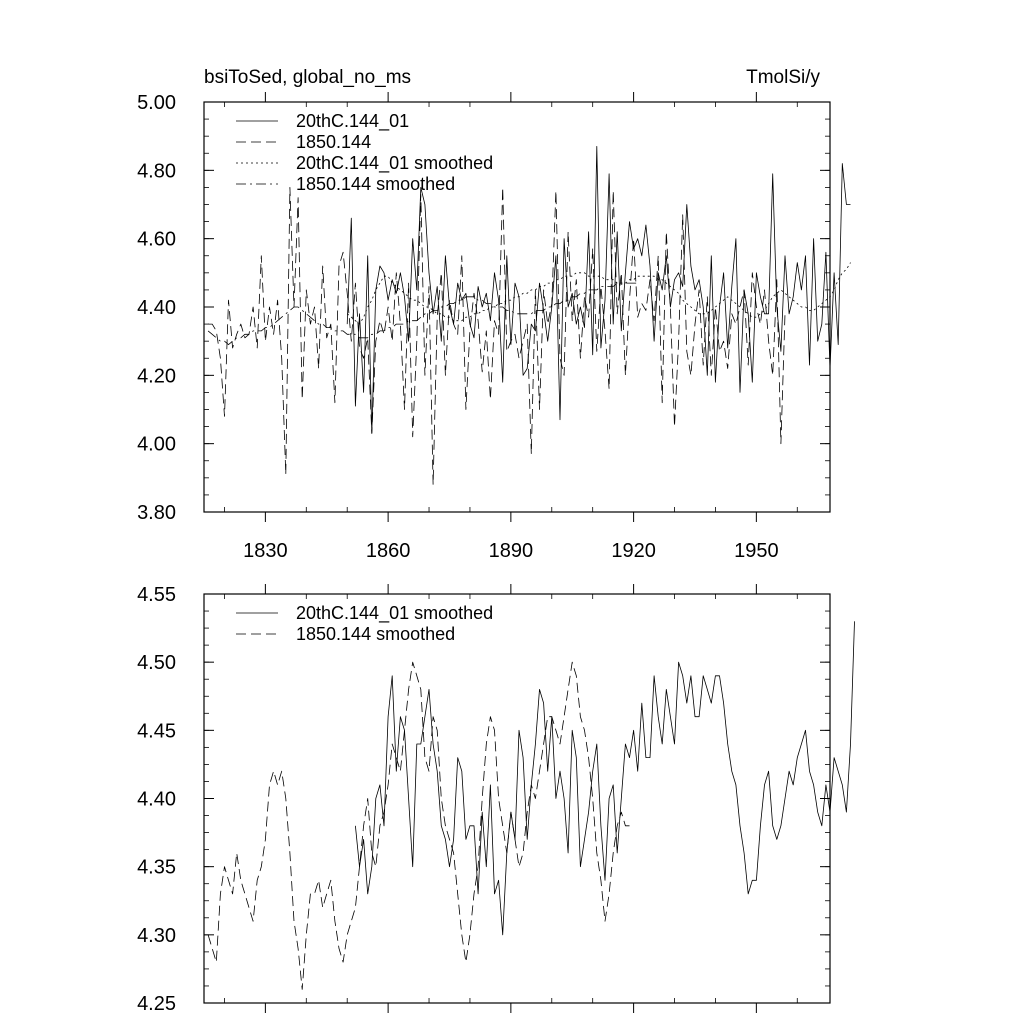 The width and height of the screenshot is (1024, 1024). I want to click on y-tick-label: 4.25, so click(156, 1004).